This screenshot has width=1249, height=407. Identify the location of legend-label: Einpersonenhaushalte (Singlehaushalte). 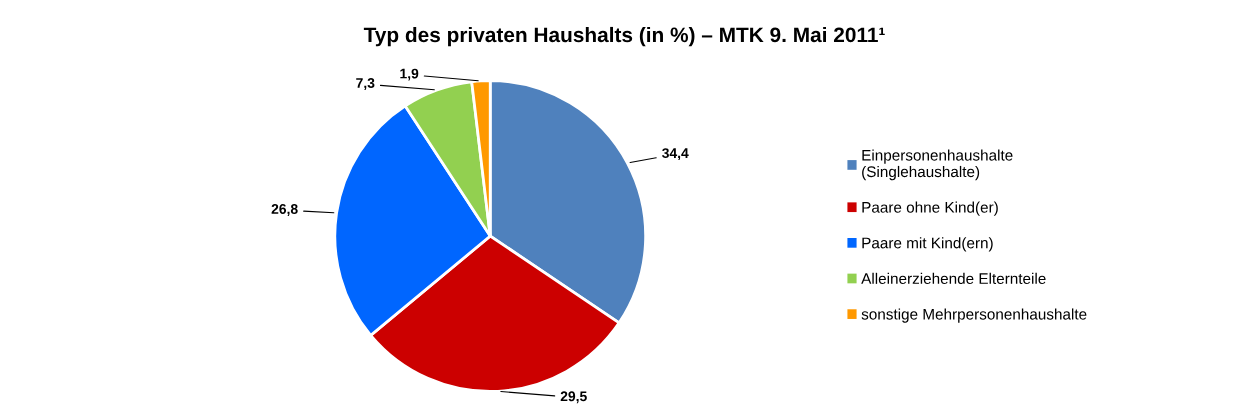
(937, 165).